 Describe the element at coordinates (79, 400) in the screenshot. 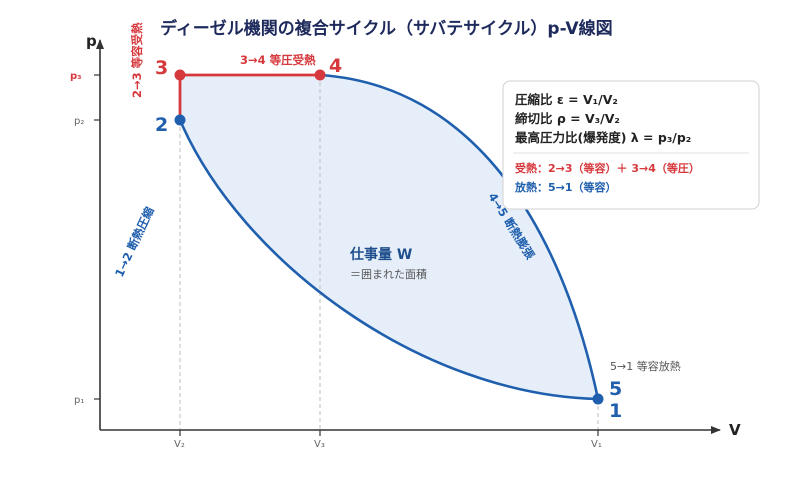

I see `y-tick-p1: p₁` at that location.